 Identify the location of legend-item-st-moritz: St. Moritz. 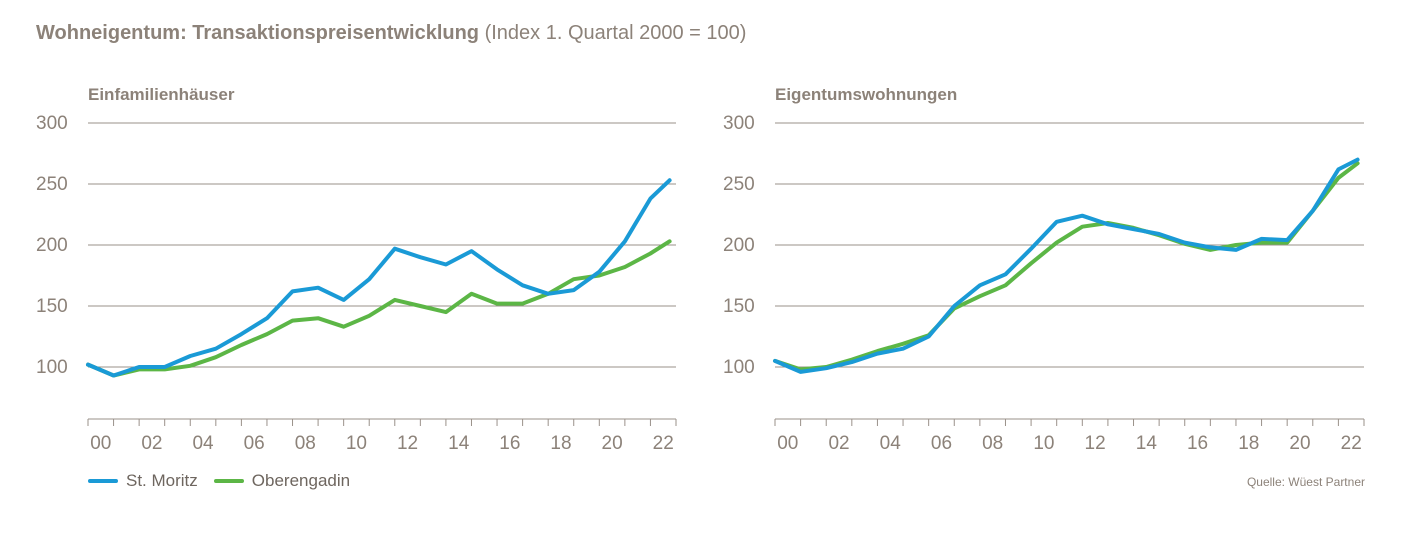
(143, 481).